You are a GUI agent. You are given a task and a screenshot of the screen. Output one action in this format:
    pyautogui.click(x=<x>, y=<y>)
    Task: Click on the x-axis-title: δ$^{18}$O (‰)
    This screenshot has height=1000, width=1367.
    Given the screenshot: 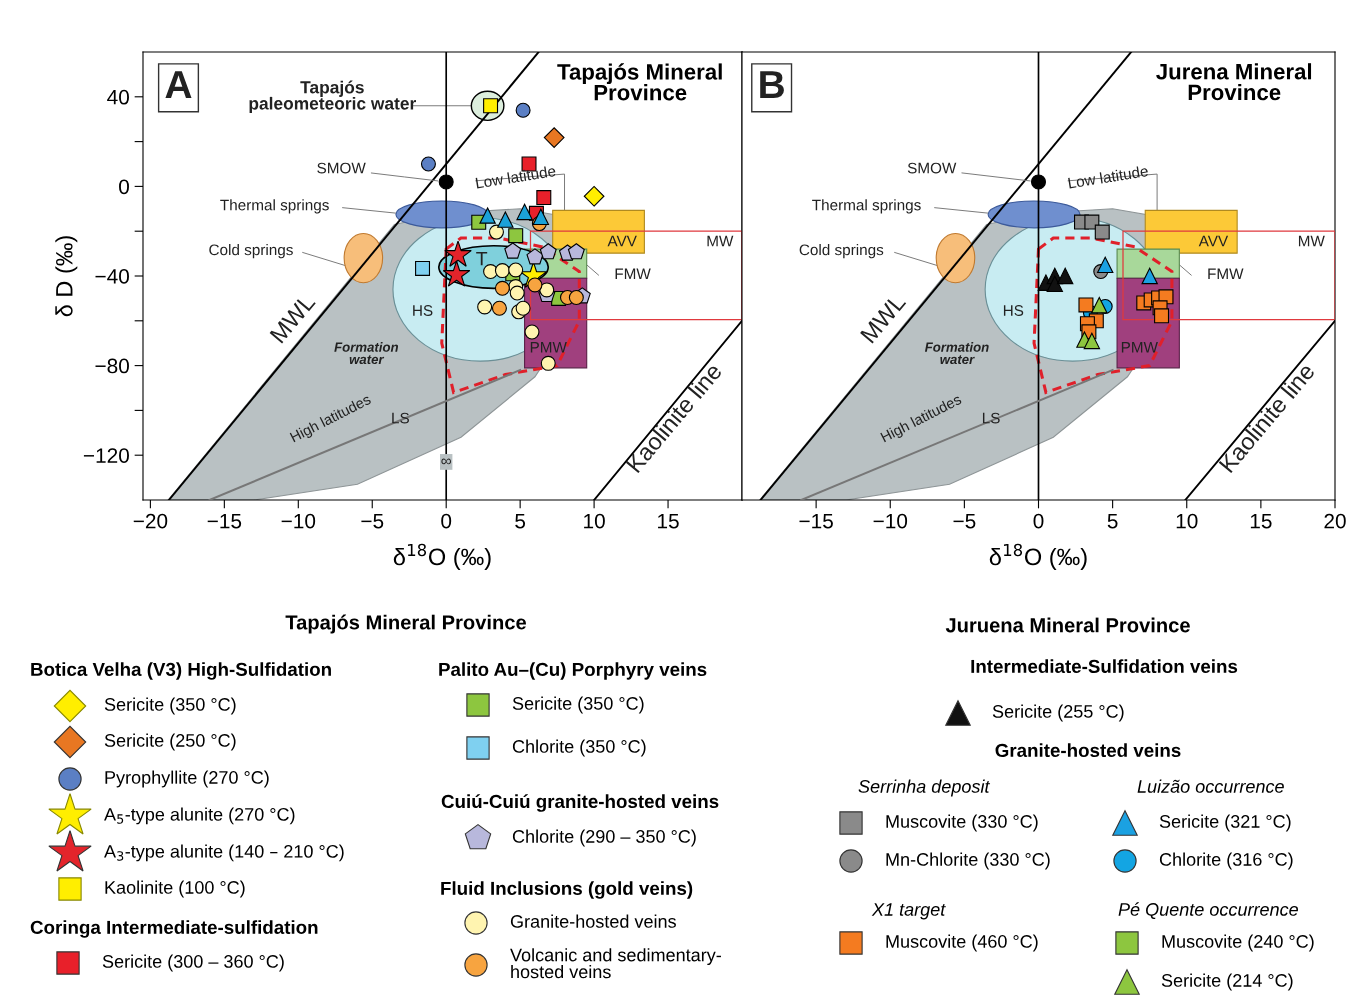 What is the action you would take?
    pyautogui.click(x=442, y=556)
    